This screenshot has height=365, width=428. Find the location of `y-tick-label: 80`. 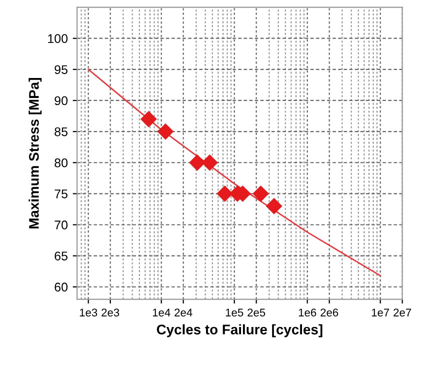

y-tick-label: 80 is located at coordinates (61, 163).